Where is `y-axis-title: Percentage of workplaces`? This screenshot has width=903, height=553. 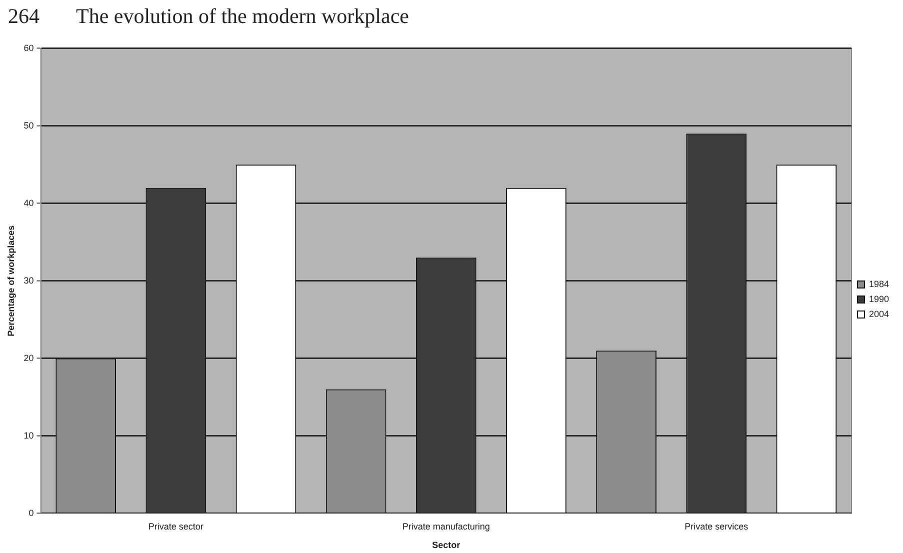 y-axis-title: Percentage of workplaces is located at coordinates (11, 280).